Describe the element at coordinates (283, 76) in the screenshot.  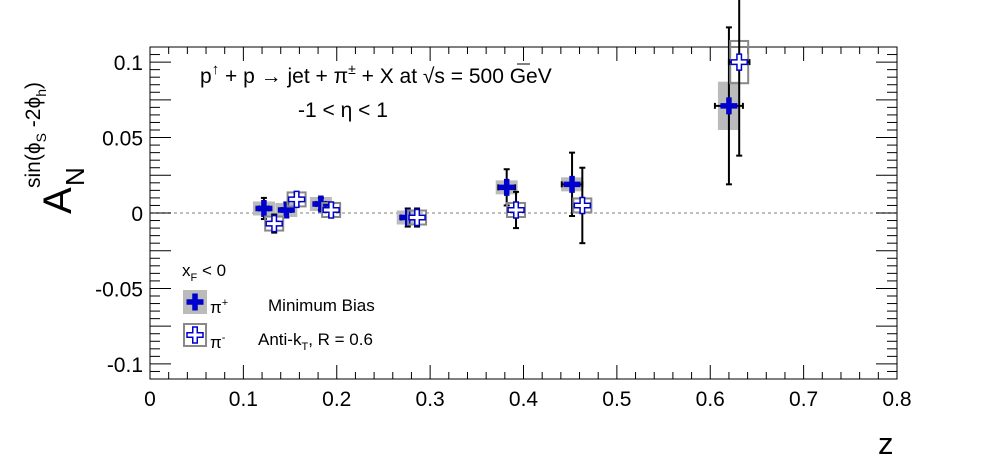
I see `title-rest: + p → jet + π` at that location.